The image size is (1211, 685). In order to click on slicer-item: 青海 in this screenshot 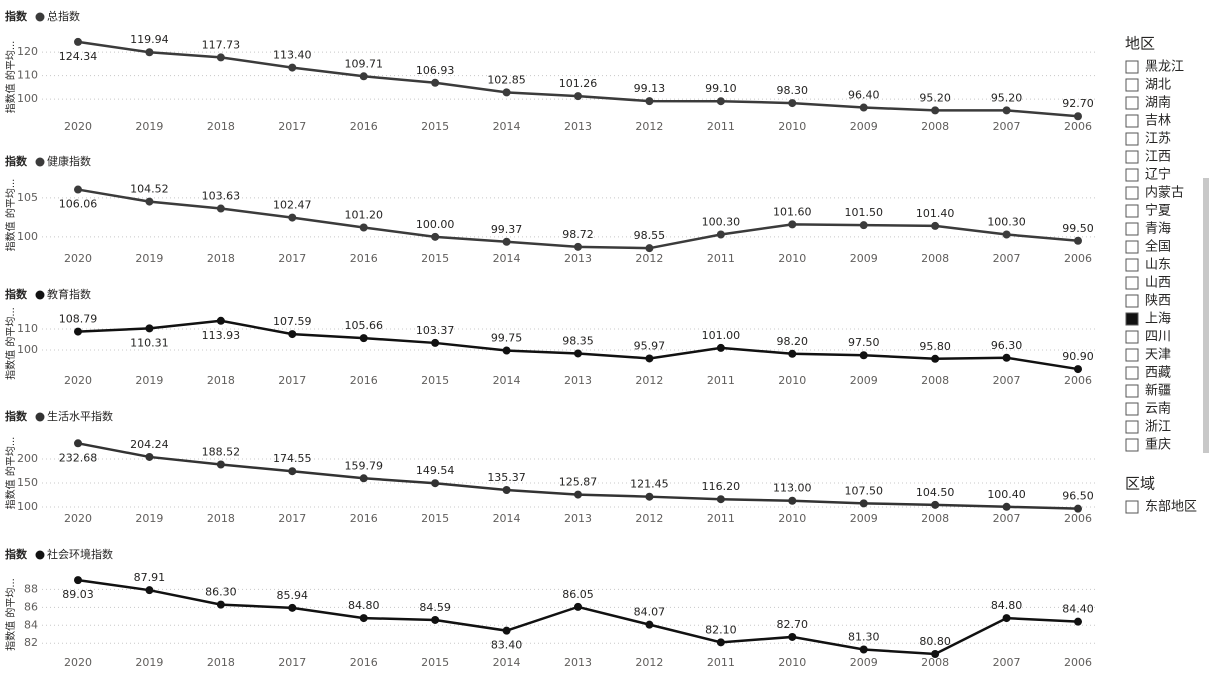, I will do `click(1148, 229)`.